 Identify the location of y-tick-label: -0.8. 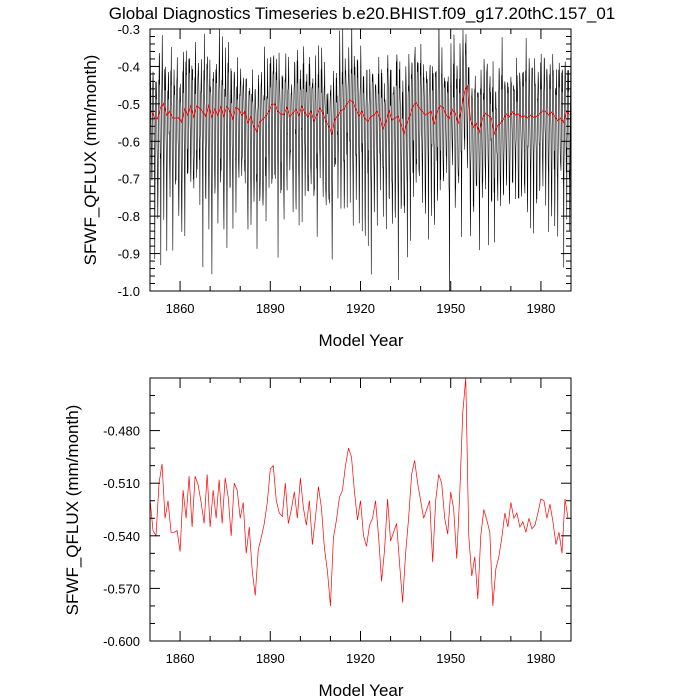
(129, 216).